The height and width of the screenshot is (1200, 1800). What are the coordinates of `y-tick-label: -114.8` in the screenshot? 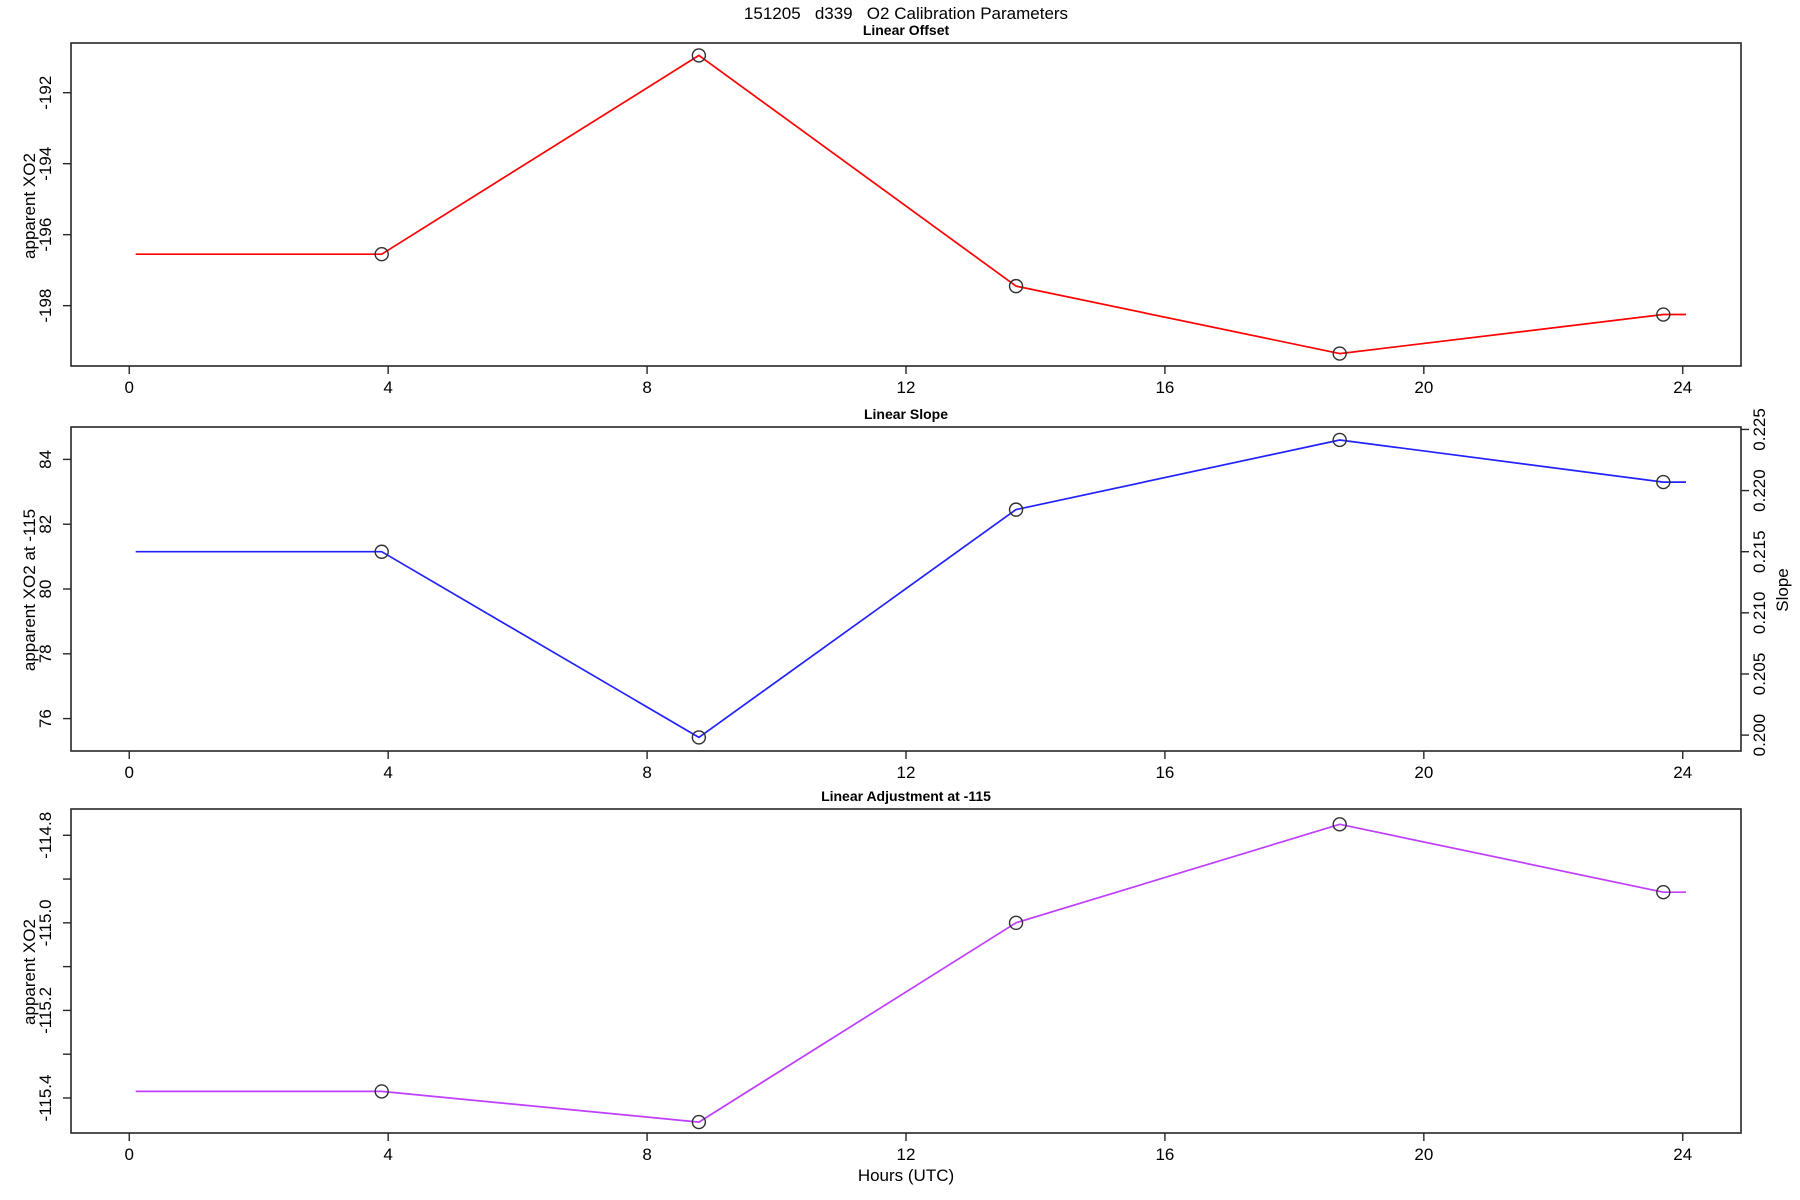 It's located at (45, 835).